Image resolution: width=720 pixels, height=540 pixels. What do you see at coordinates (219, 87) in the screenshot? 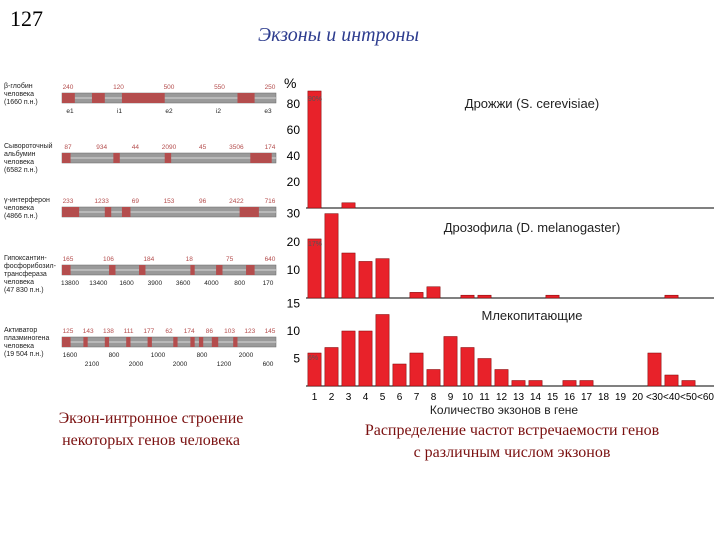
I see `gene-segment-length: 550` at bounding box center [219, 87].